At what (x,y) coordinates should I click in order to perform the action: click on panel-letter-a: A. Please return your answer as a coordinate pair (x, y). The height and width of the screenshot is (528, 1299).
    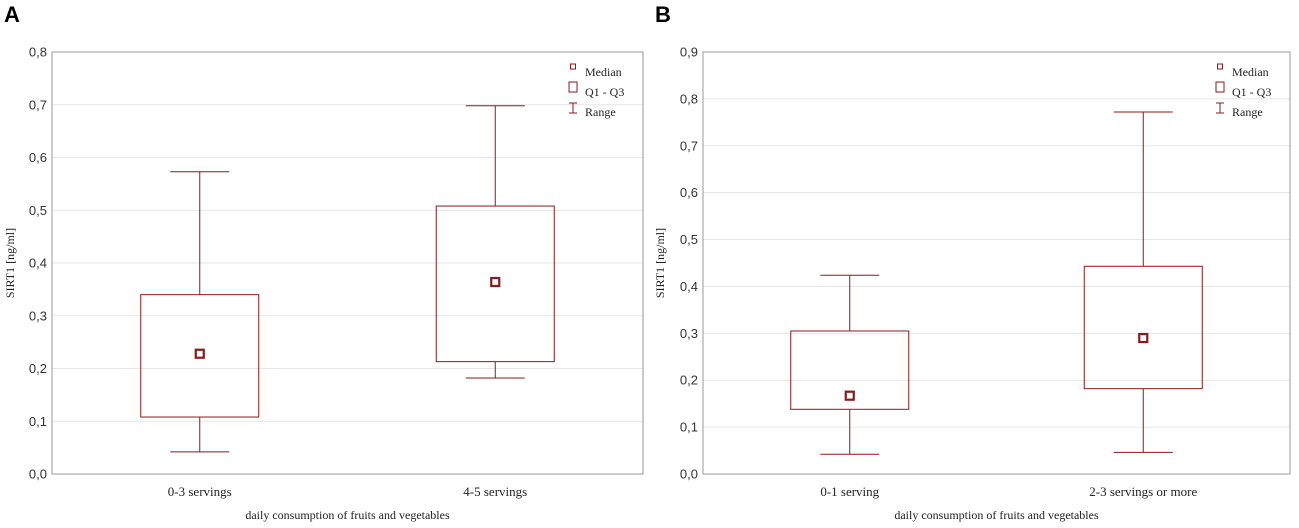
    Looking at the image, I should click on (12, 14).